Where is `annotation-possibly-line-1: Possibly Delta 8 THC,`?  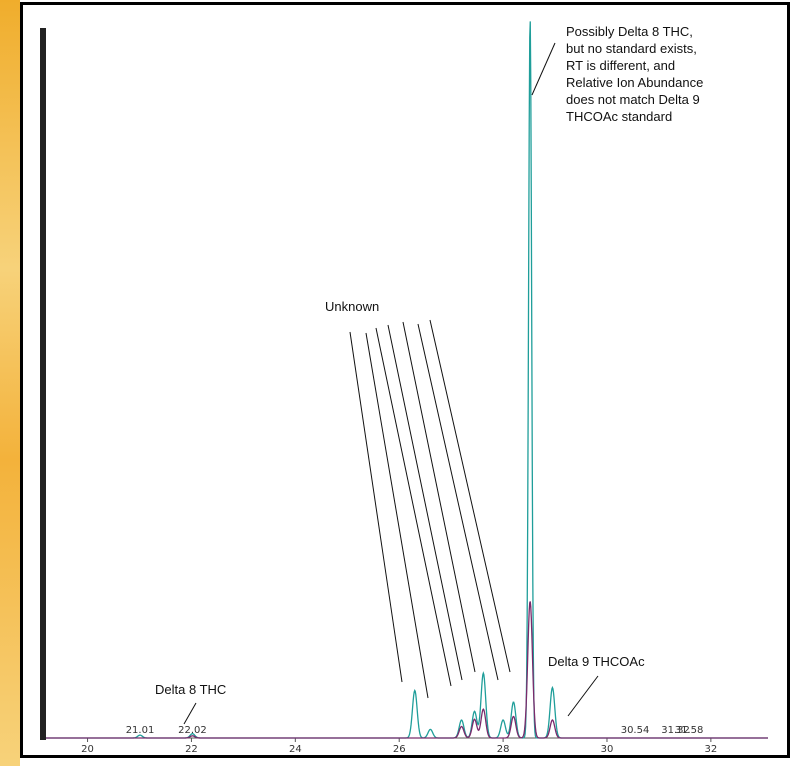
annotation-possibly-line-1: Possibly Delta 8 THC, is located at coordinates (629, 31).